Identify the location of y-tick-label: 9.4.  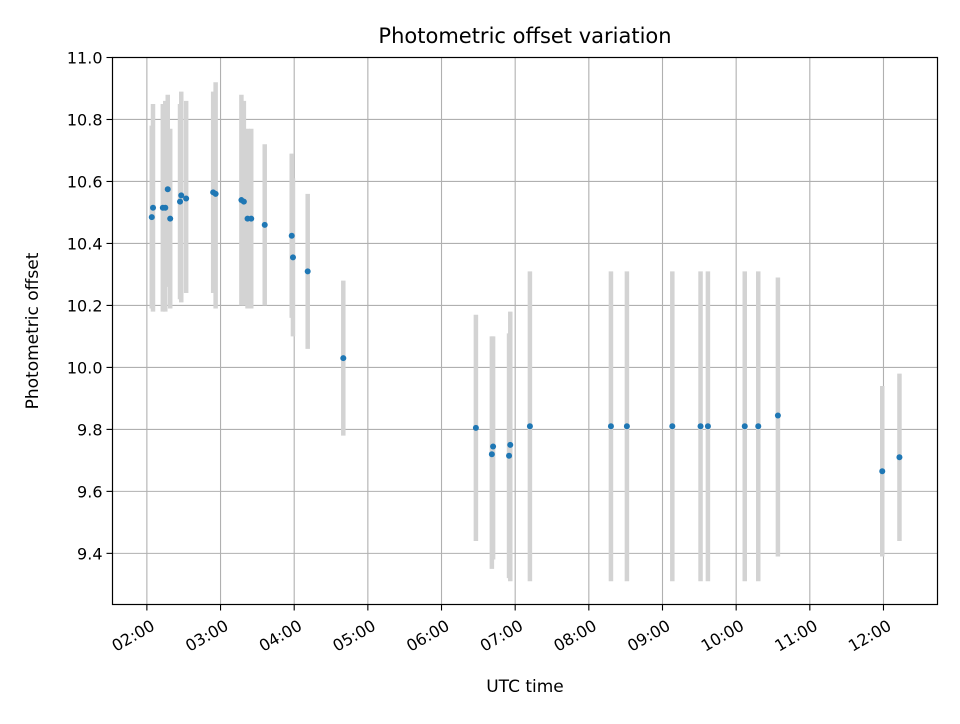
(89, 553).